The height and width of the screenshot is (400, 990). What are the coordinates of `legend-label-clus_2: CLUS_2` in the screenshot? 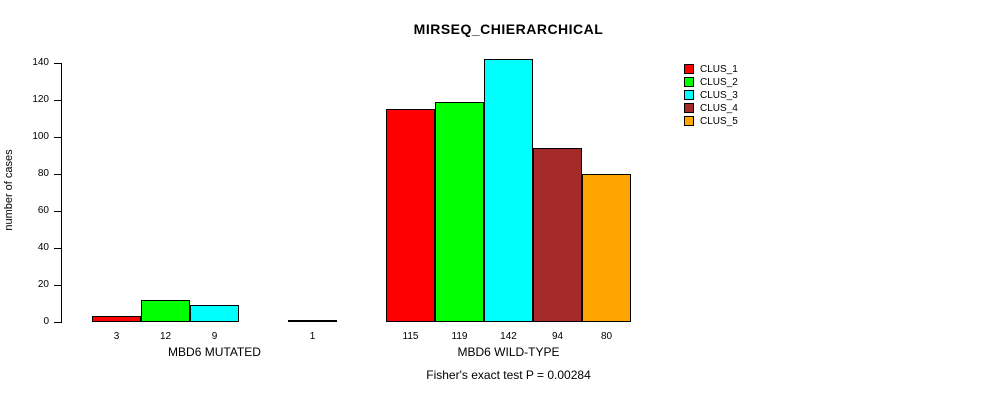 It's located at (719, 82).